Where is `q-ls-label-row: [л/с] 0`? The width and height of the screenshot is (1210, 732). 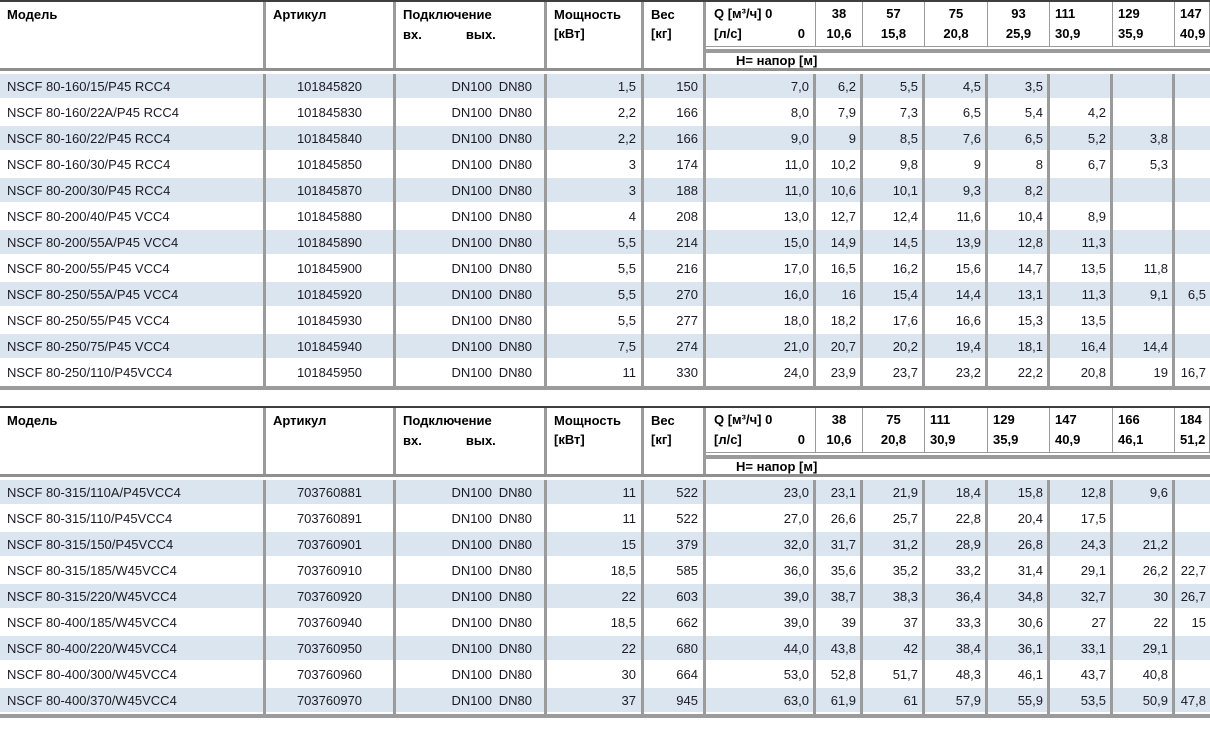 q-ls-label-row: [л/с] 0 is located at coordinates (764, 34).